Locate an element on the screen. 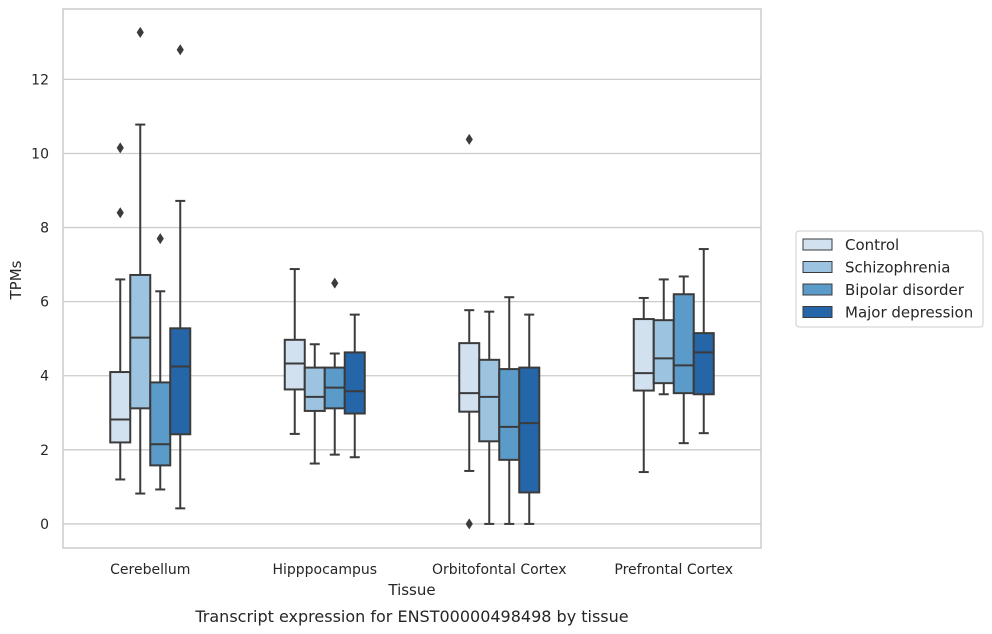 The image size is (992, 634). y-tick-label: 6 is located at coordinates (44, 303).